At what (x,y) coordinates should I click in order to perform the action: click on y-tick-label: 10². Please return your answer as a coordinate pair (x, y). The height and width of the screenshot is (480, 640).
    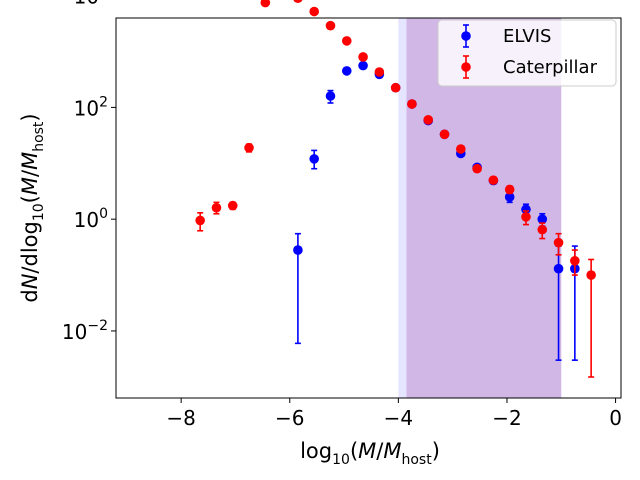
    Looking at the image, I should click on (91, 107).